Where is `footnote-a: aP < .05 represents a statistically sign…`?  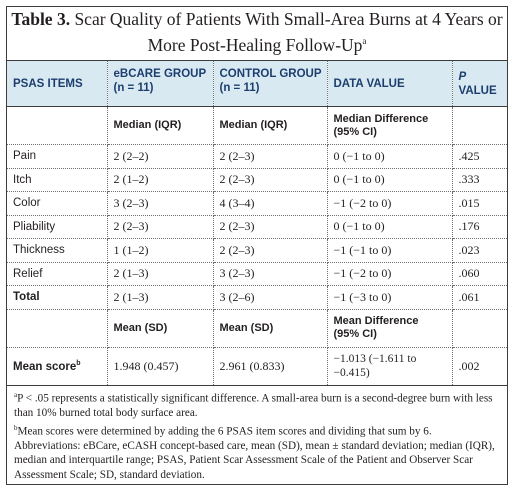 footnote-a: aP < .05 represents a statistically sign… is located at coordinates (253, 405).